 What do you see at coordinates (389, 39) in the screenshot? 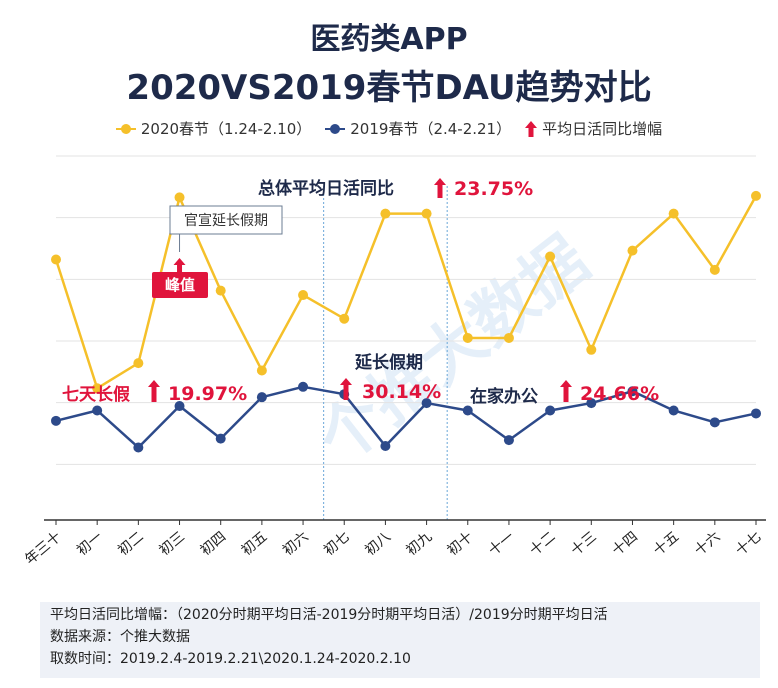
I see `chart-title-line1: 医药类APP` at bounding box center [389, 39].